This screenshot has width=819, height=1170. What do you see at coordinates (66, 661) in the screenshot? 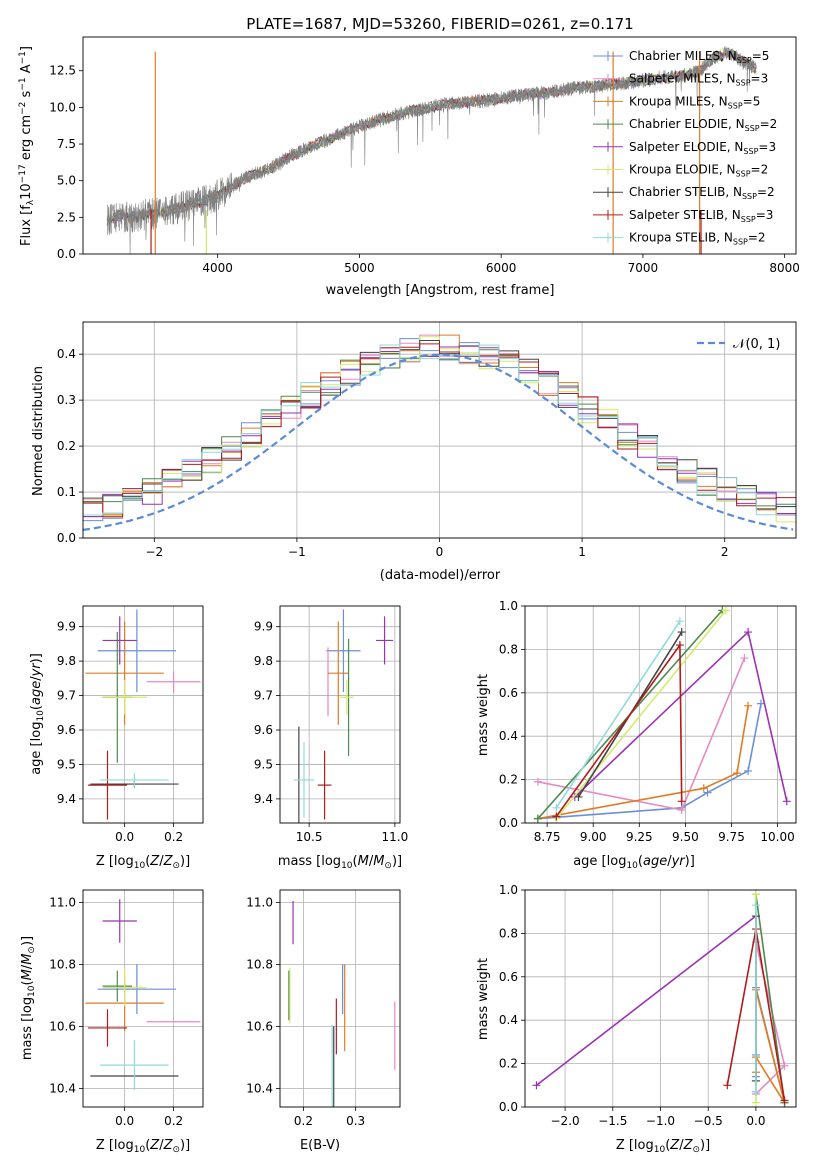
I see `age_vs_Z-ytick-label-4: 9.8` at bounding box center [66, 661].